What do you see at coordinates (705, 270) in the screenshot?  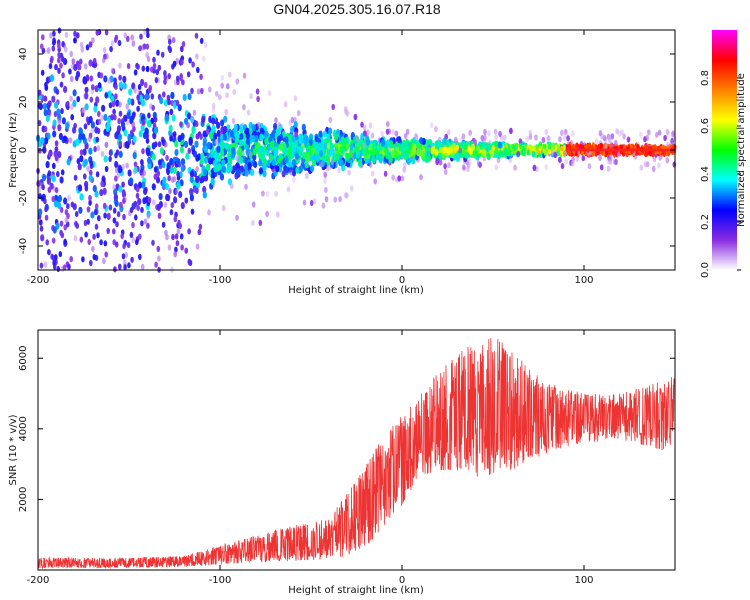 I see `colorbar-tick-label: 0.0` at bounding box center [705, 270].